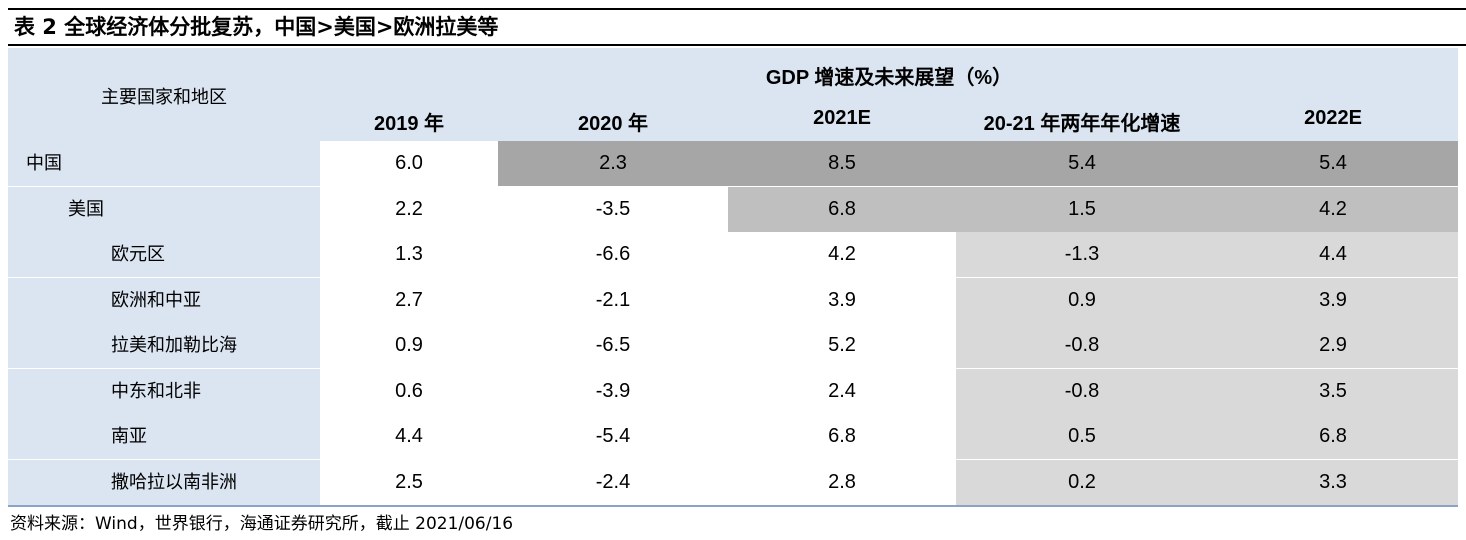 The height and width of the screenshot is (540, 1466). I want to click on value-cell: -2.4, so click(613, 482).